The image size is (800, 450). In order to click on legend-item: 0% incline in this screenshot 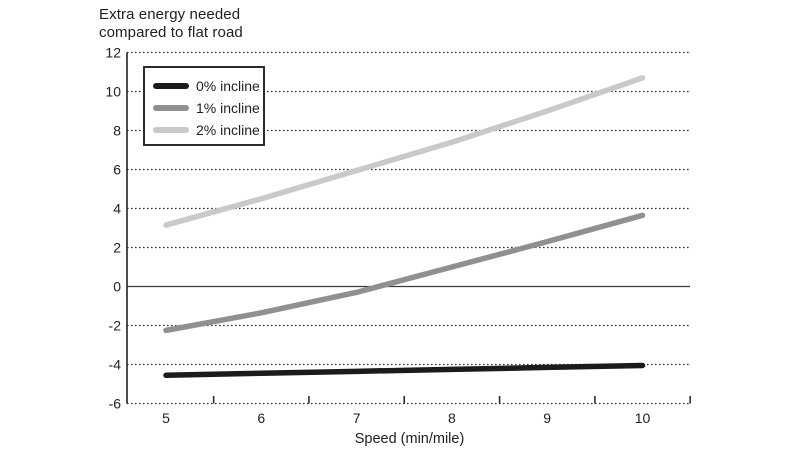, I will do `click(208, 86)`.